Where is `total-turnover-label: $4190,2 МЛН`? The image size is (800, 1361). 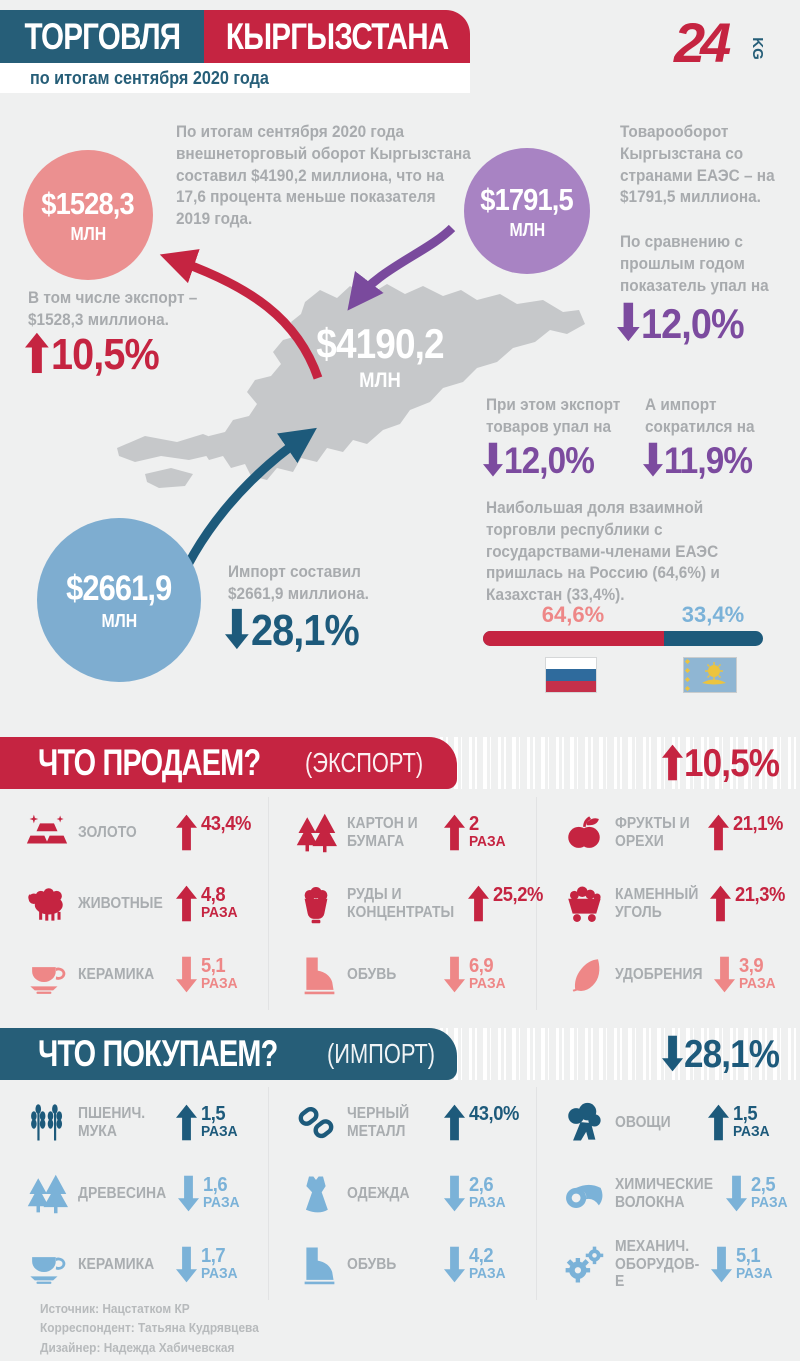 total-turnover-label: $4190,2 МЛН is located at coordinates (380, 356).